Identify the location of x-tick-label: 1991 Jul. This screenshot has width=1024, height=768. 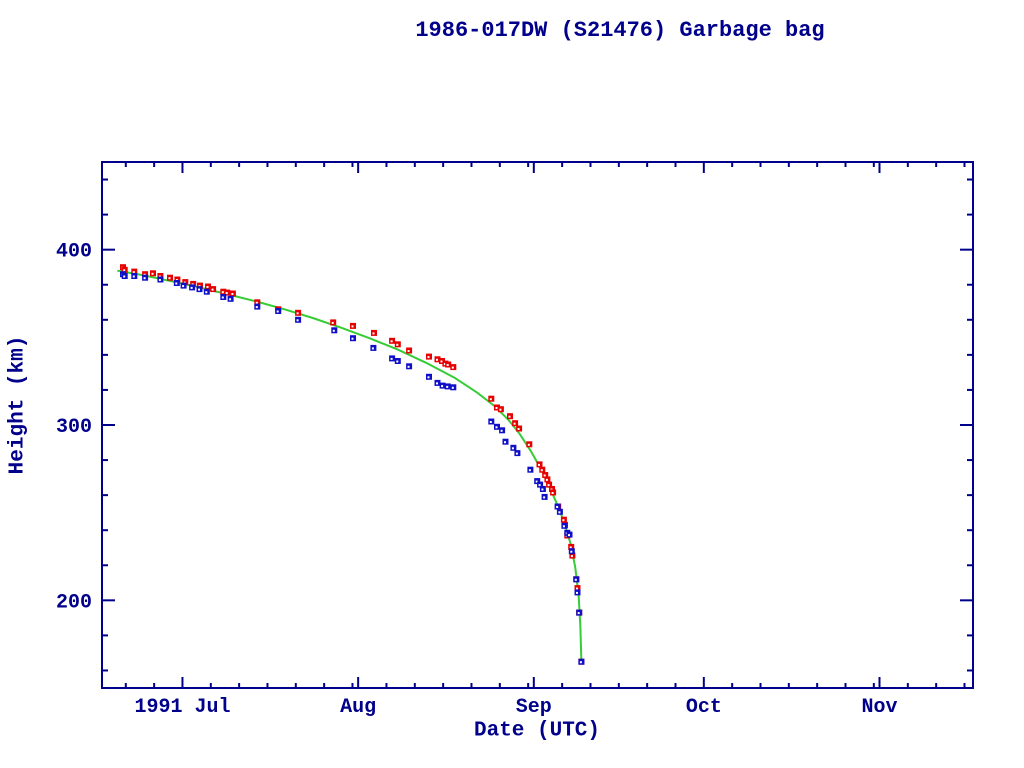
(182, 707).